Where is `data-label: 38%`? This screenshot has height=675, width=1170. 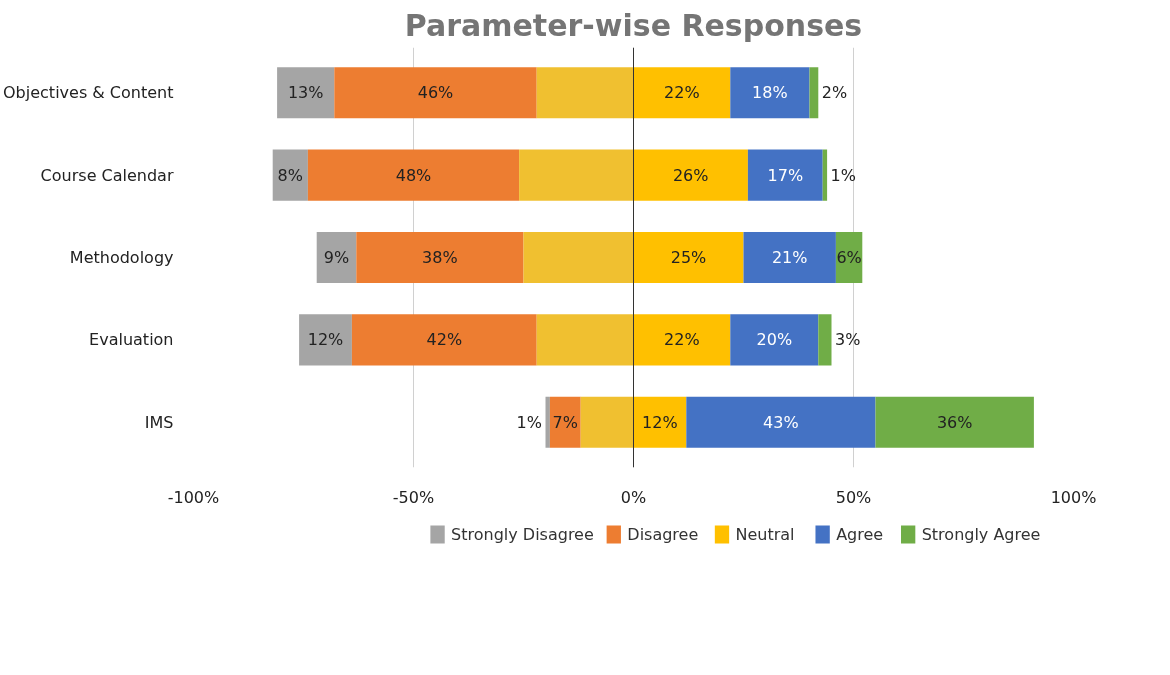 data-label: 38% is located at coordinates (440, 257).